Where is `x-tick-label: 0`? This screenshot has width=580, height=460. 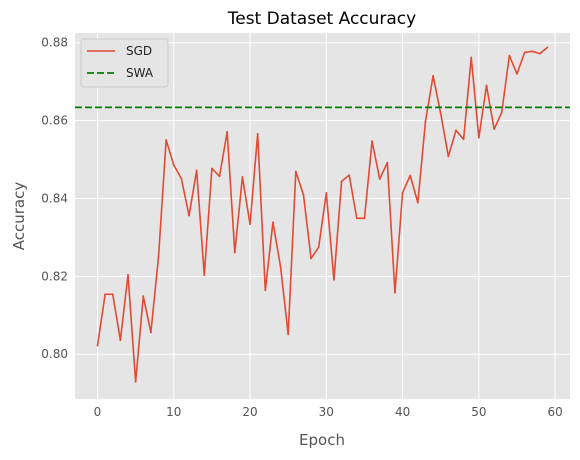
x-tick-label: 0 is located at coordinates (98, 412).